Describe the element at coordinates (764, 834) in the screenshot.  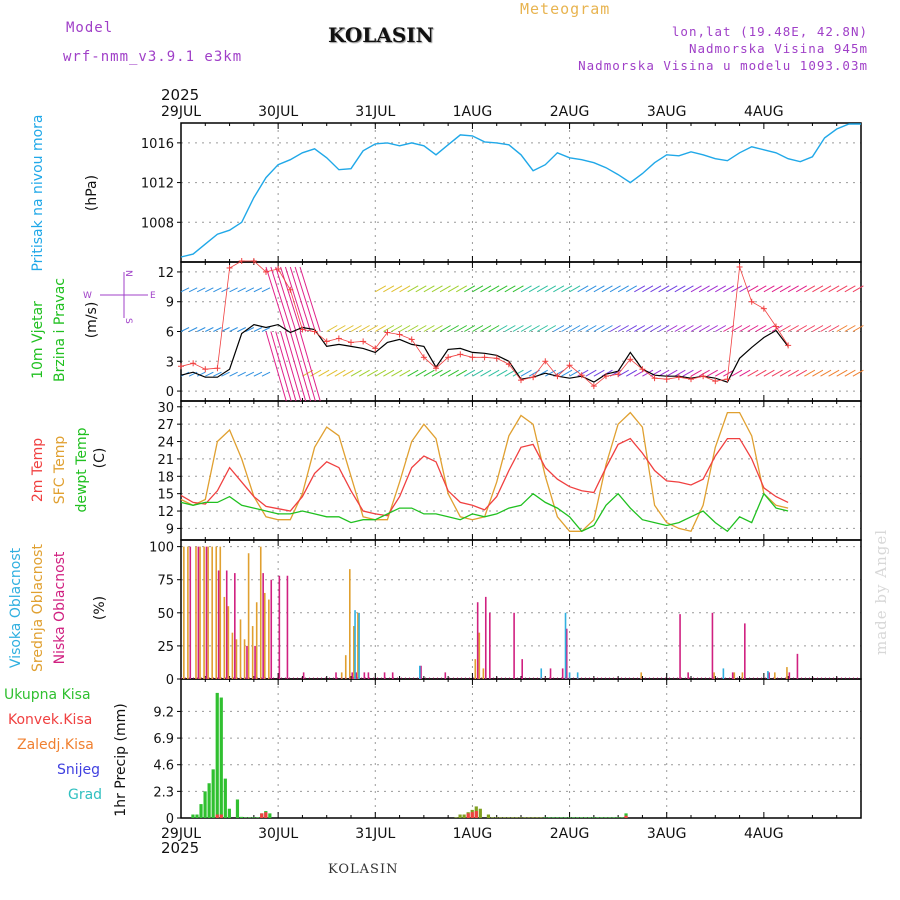
I see `date-label-bottom: 4AUG` at that location.